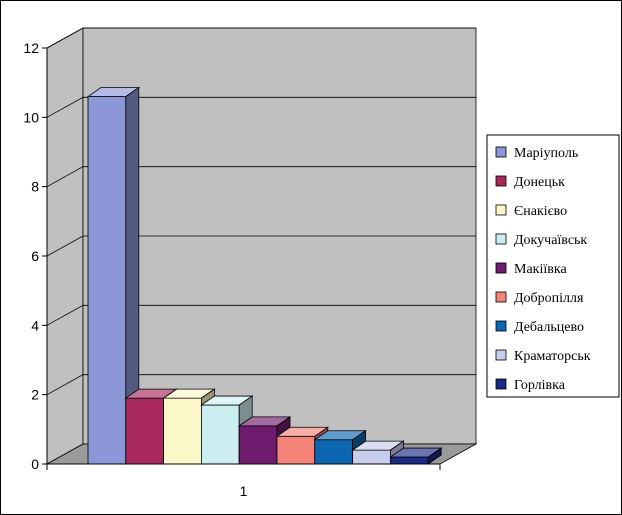 The width and height of the screenshot is (622, 515). Describe the element at coordinates (35, 395) in the screenshot. I see `y-tick-label: 2` at that location.